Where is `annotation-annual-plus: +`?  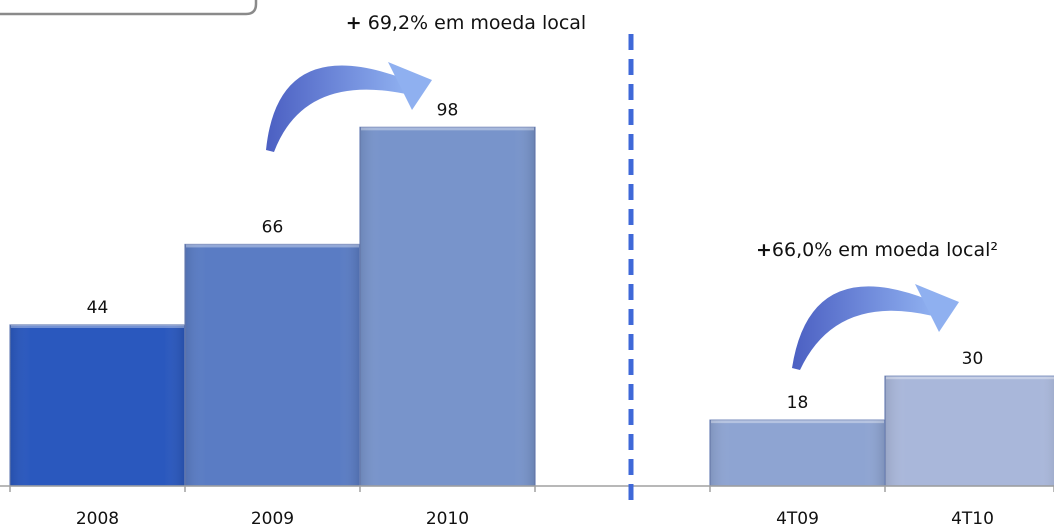
annotation-annual-plus: + is located at coordinates (354, 23).